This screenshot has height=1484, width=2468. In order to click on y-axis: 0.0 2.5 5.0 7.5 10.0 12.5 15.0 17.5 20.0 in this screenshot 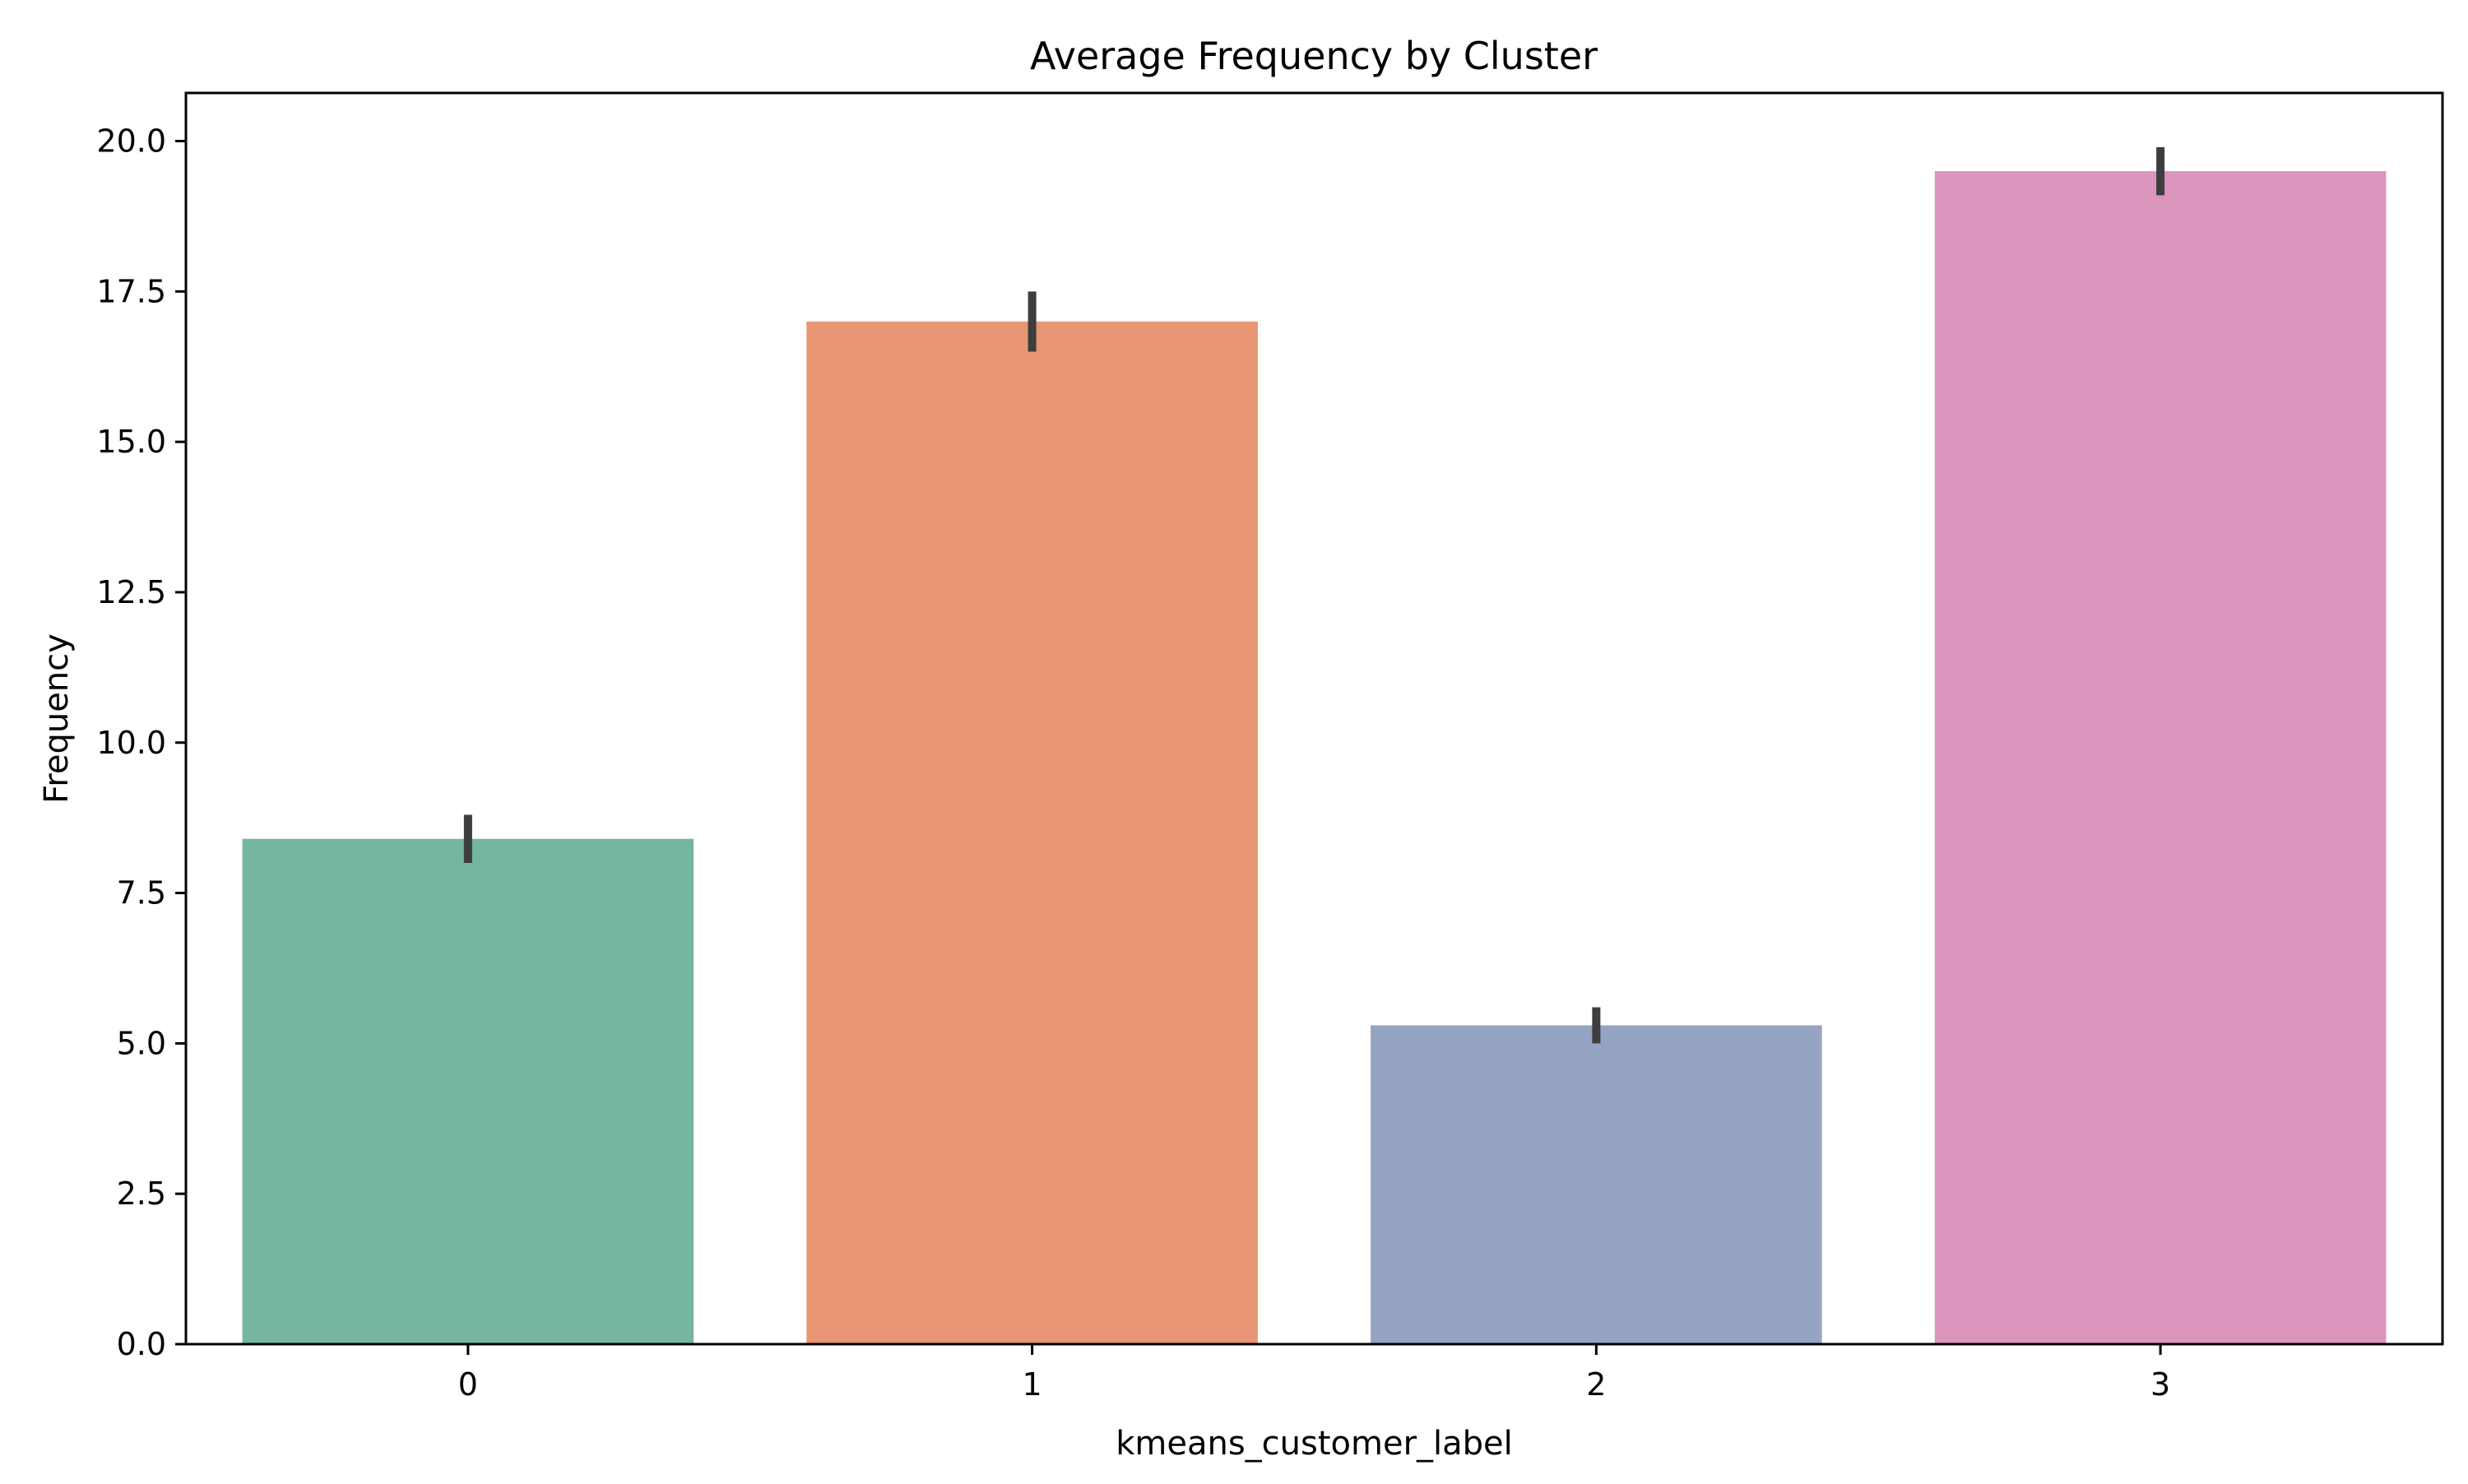, I will do `click(141, 742)`.